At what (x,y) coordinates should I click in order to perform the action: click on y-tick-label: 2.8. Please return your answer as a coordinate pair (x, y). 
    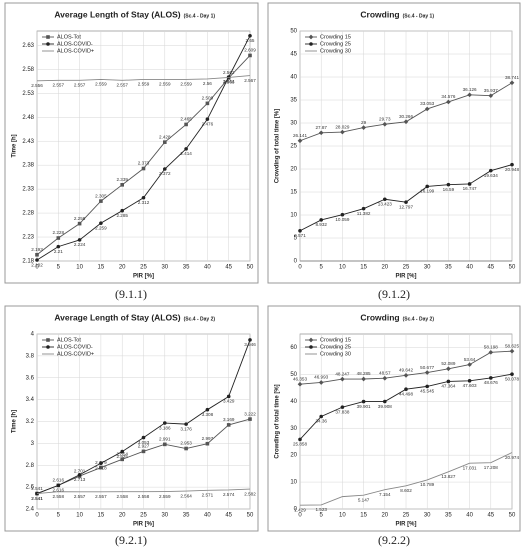
    Looking at the image, I should click on (30, 466).